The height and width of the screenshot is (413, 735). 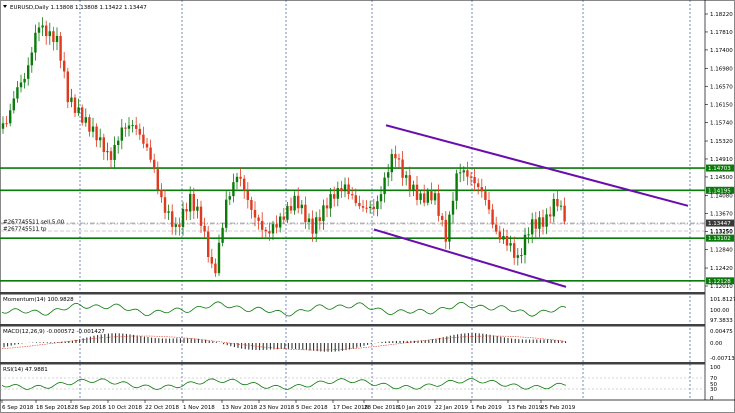 What do you see at coordinates (722, 359) in the screenshot?
I see `macd-tick-label: -0.007135` at bounding box center [722, 359].